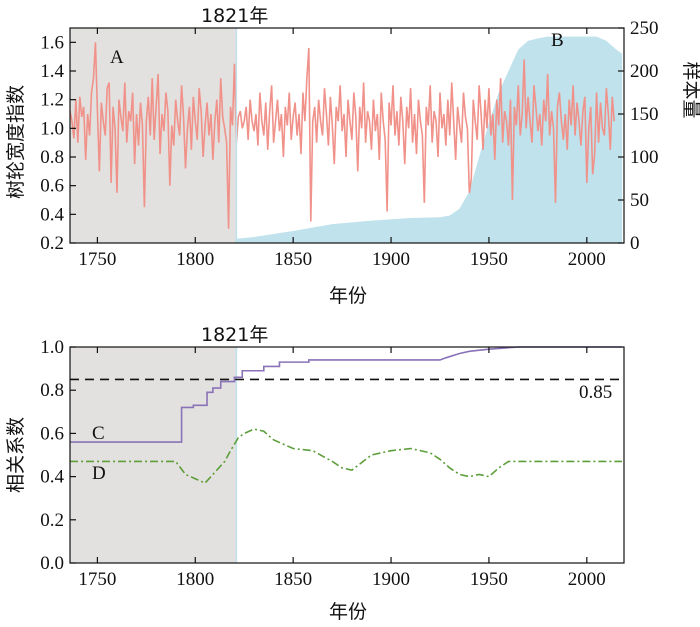 The height and width of the screenshot is (627, 700). I want to click on region-label-a: A, so click(117, 57).